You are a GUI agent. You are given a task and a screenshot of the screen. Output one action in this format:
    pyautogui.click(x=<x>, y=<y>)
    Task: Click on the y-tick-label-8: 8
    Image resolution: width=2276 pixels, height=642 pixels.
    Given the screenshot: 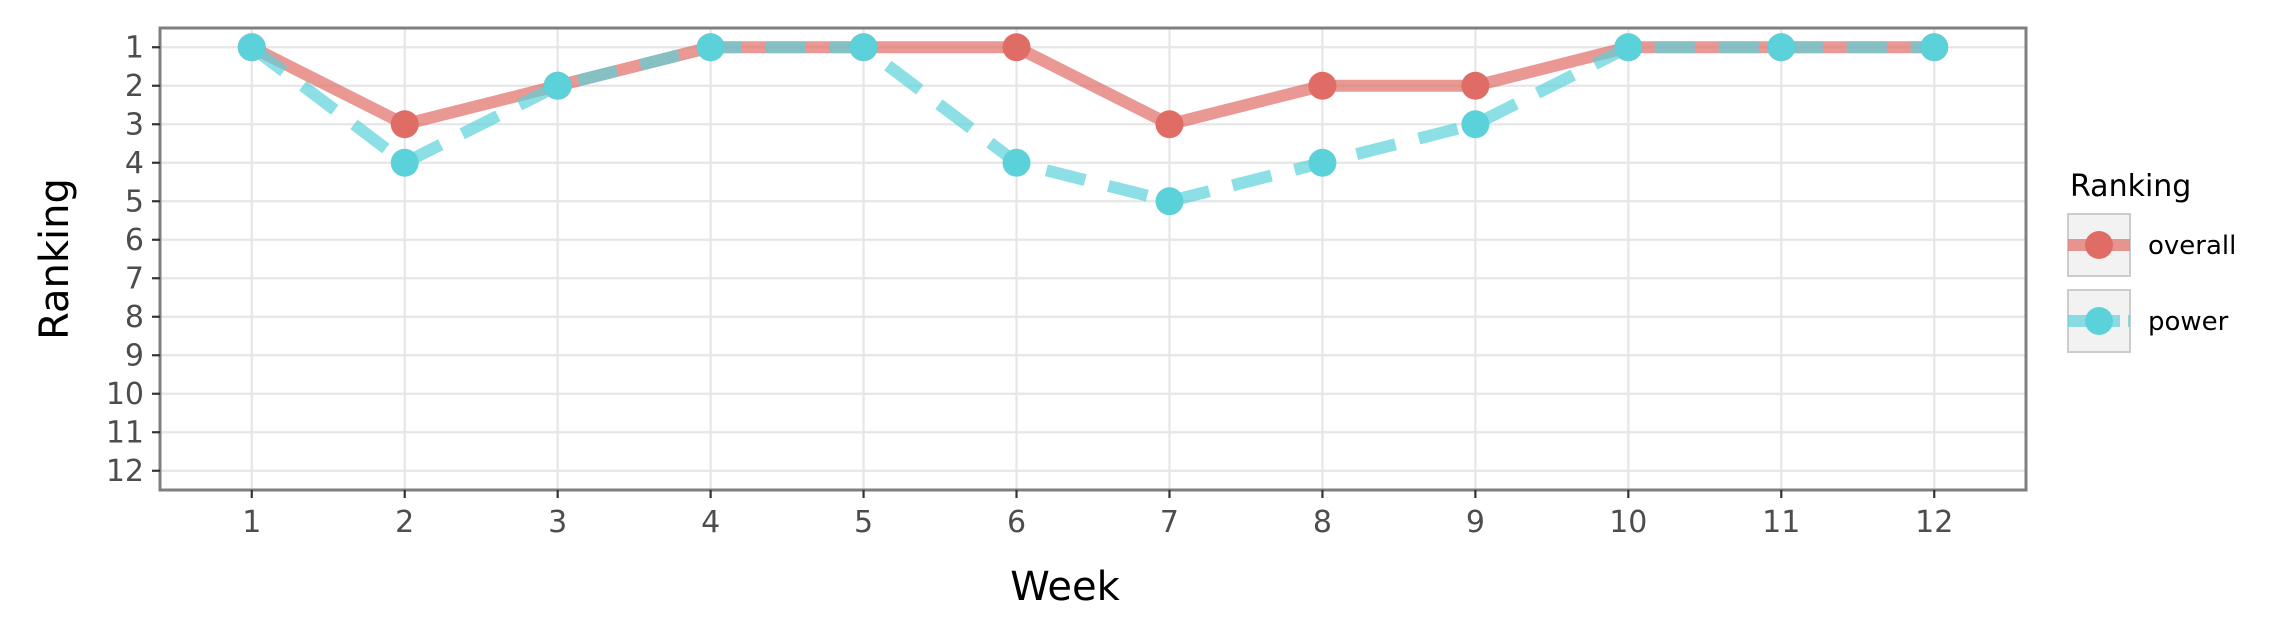 What is the action you would take?
    pyautogui.click(x=134, y=317)
    